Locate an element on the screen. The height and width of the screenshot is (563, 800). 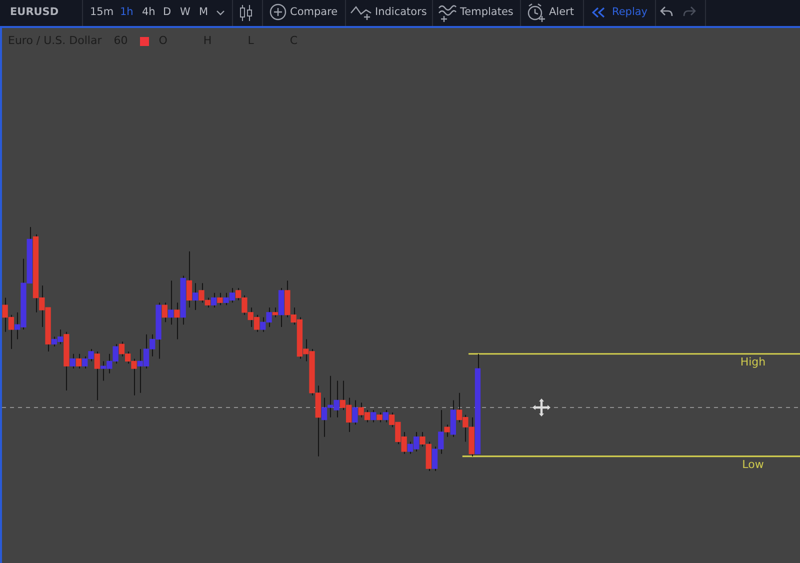
text: Indicators is located at coordinates (401, 12).